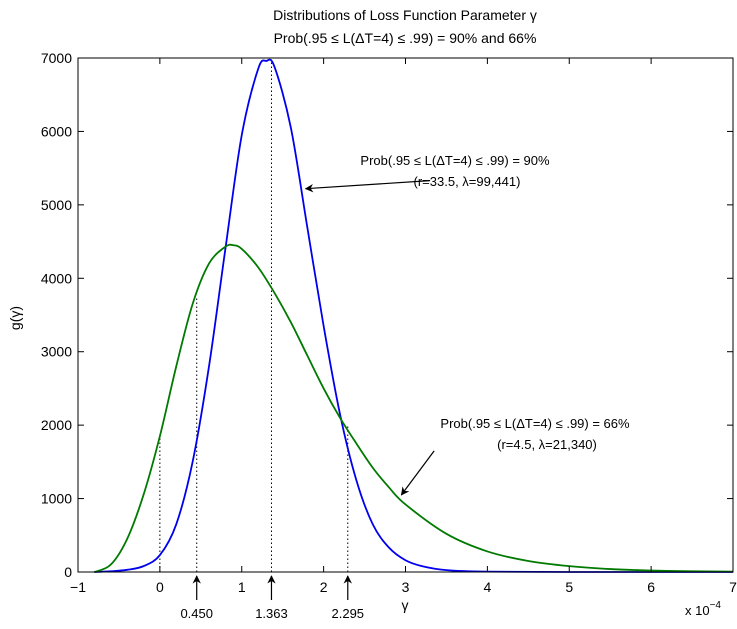 This screenshot has width=737, height=629. Describe the element at coordinates (56, 131) in the screenshot. I see `y-tick-label: 6000` at that location.